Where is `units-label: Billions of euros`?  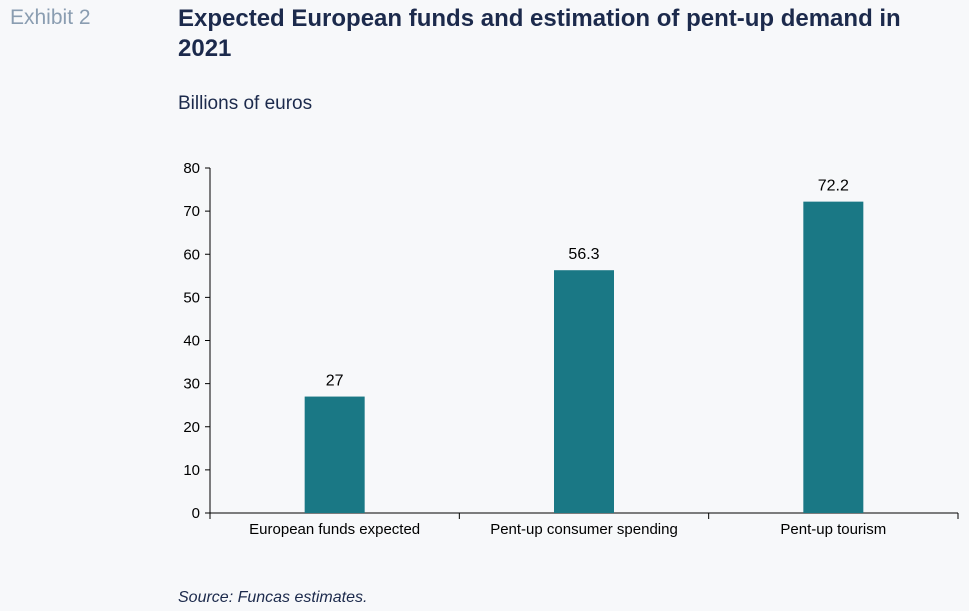 units-label: Billions of euros is located at coordinates (245, 103).